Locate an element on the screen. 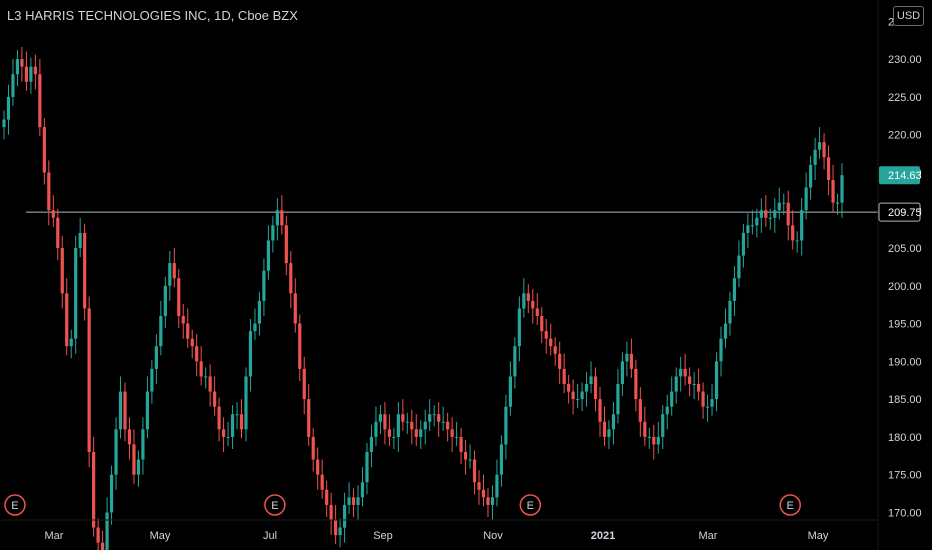 Image resolution: width=932 pixels, height=550 pixels. y-tick-label: 190.00 is located at coordinates (905, 362).